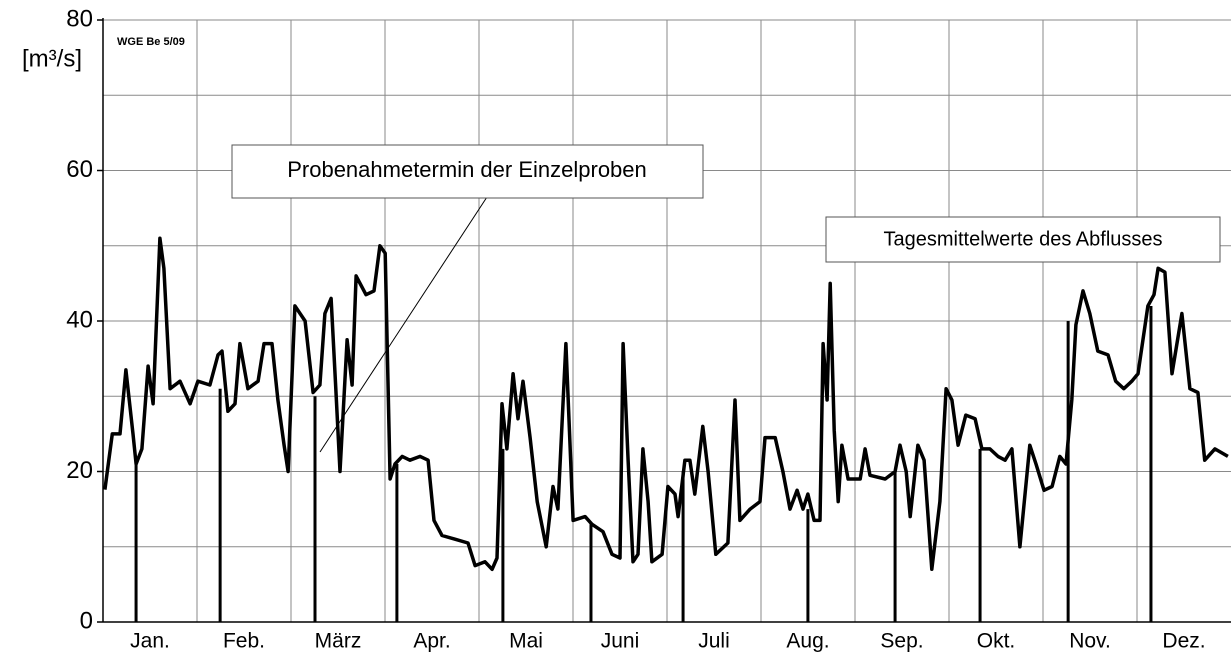  Describe the element at coordinates (714, 641) in the screenshot. I see `x-tick-label: Juli` at that location.